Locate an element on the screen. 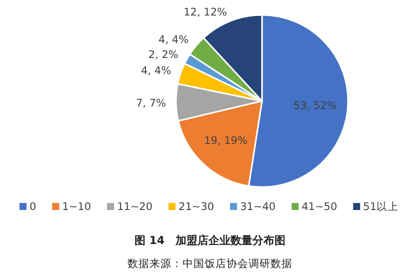 Image resolution: width=420 pixels, height=277 pixels. text: 图 14 加盟店企业数量分布图 is located at coordinates (210, 240).